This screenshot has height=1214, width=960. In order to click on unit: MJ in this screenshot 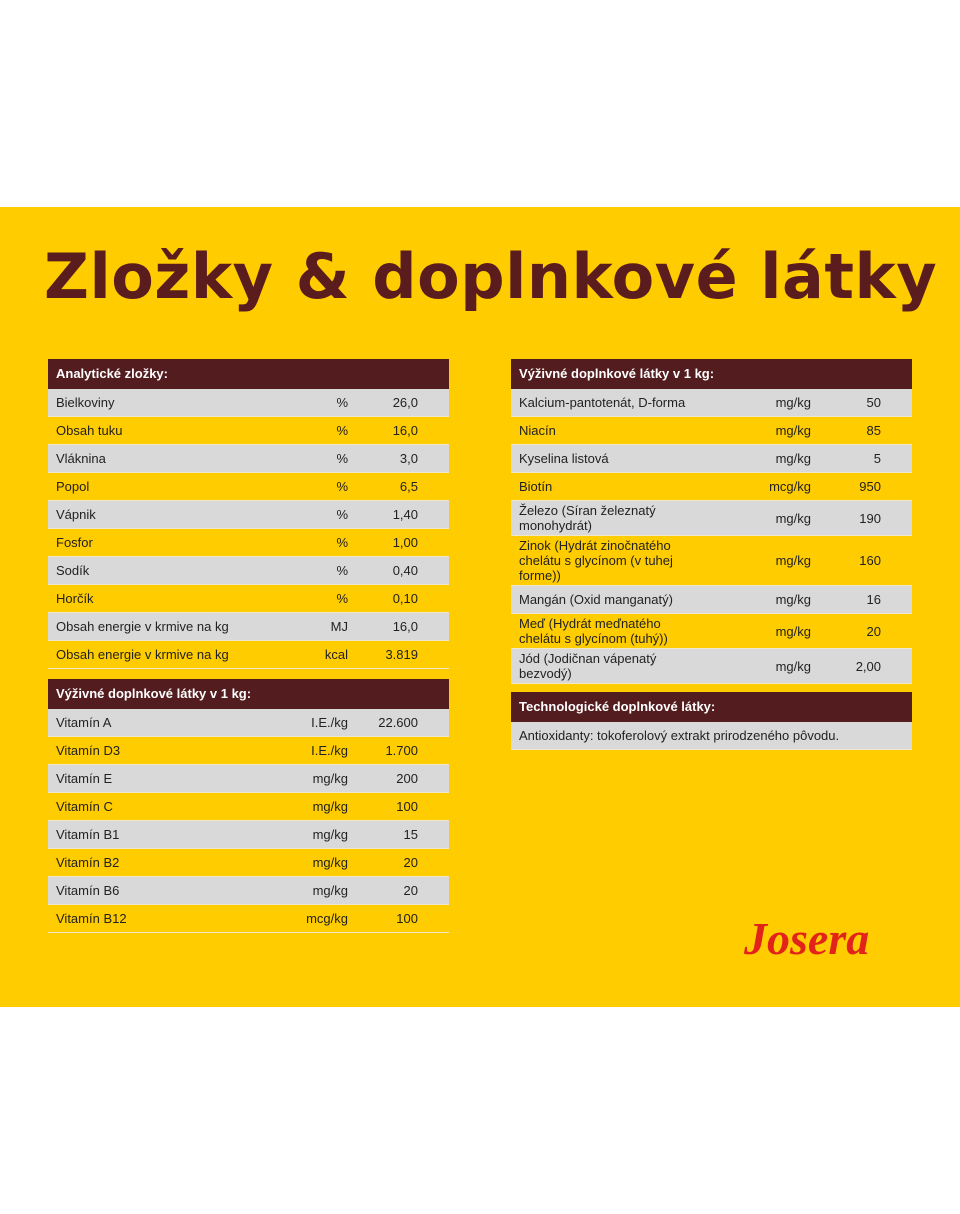, I will do `click(339, 626)`.